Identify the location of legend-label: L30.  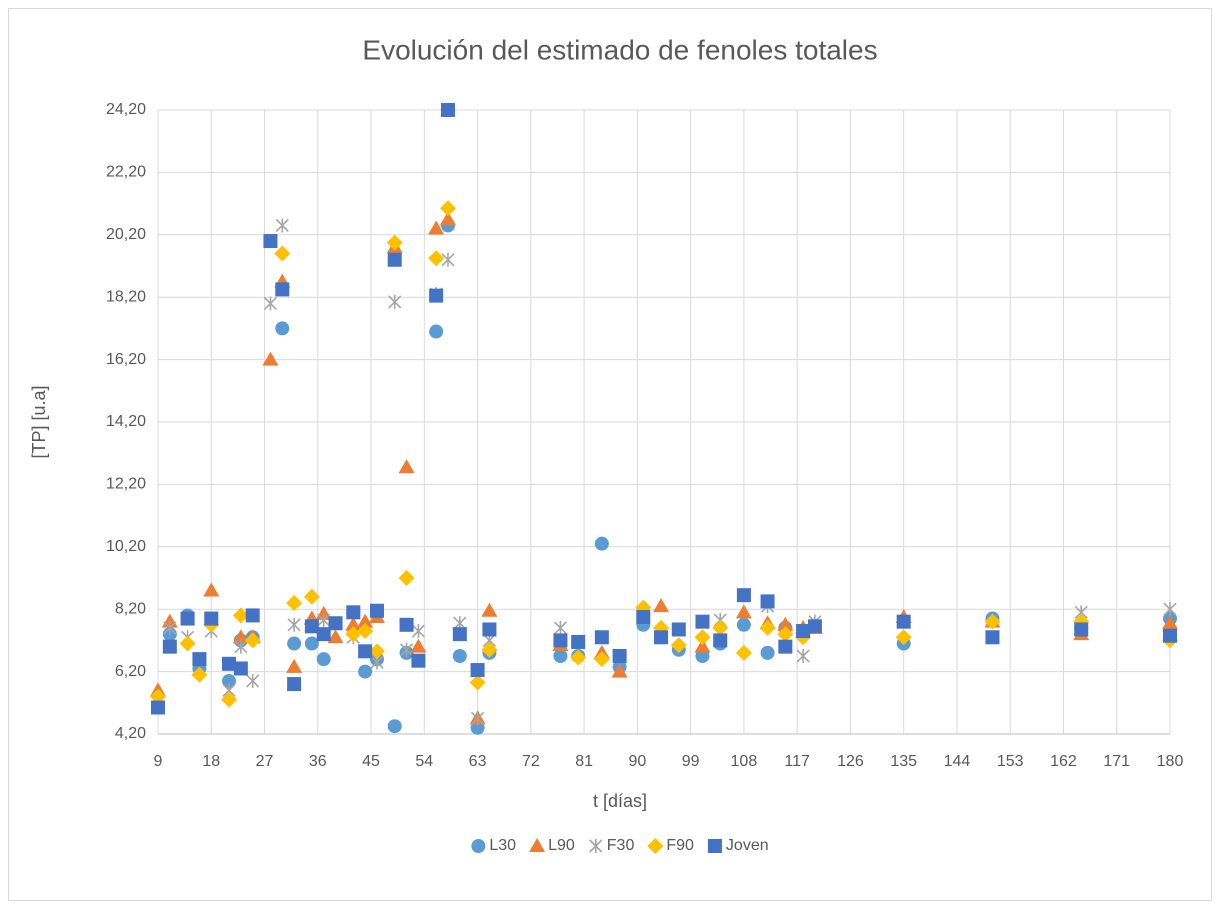
(502, 845).